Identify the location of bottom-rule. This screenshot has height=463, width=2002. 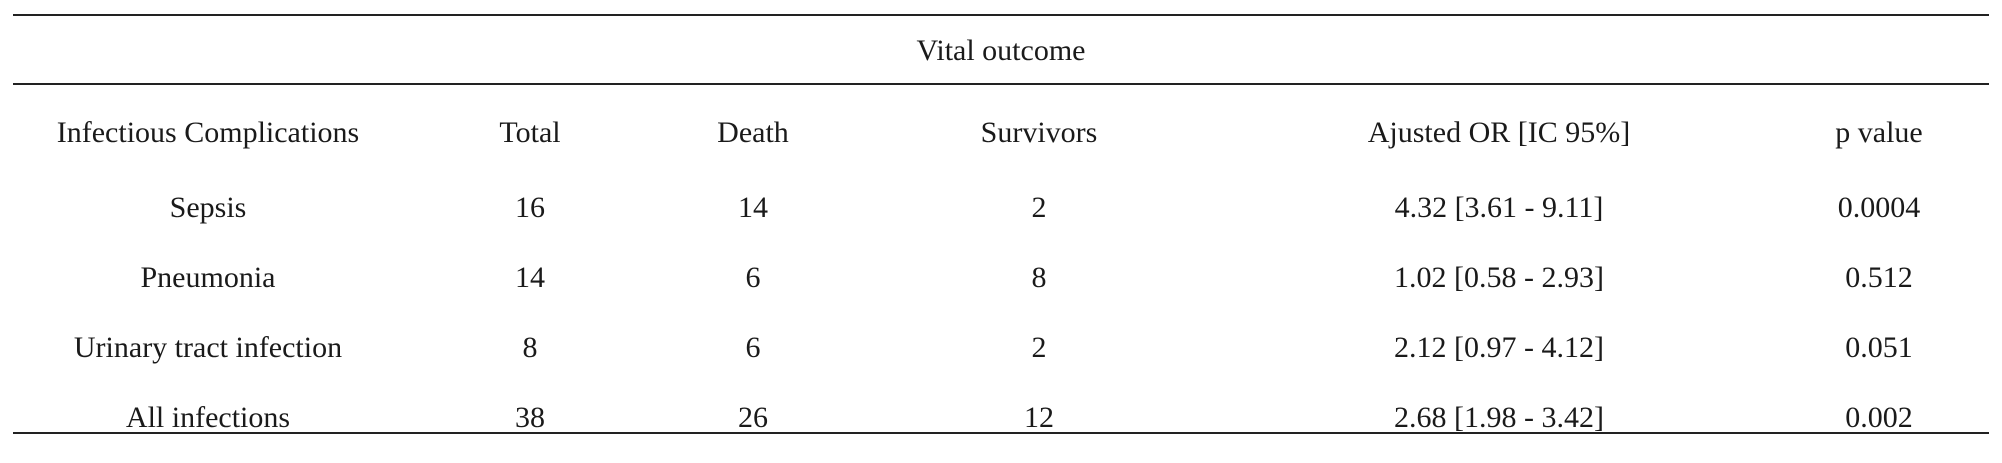
(1001, 433).